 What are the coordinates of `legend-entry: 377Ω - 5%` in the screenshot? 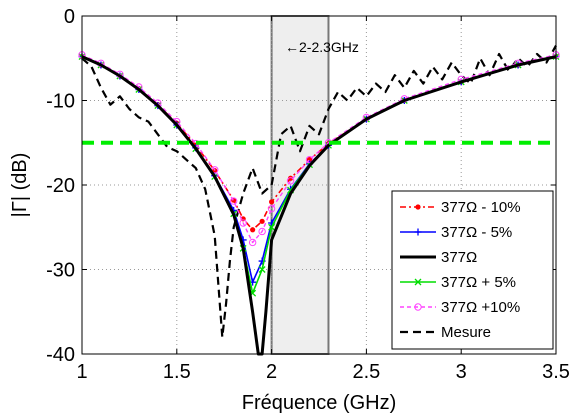 It's located at (456, 232).